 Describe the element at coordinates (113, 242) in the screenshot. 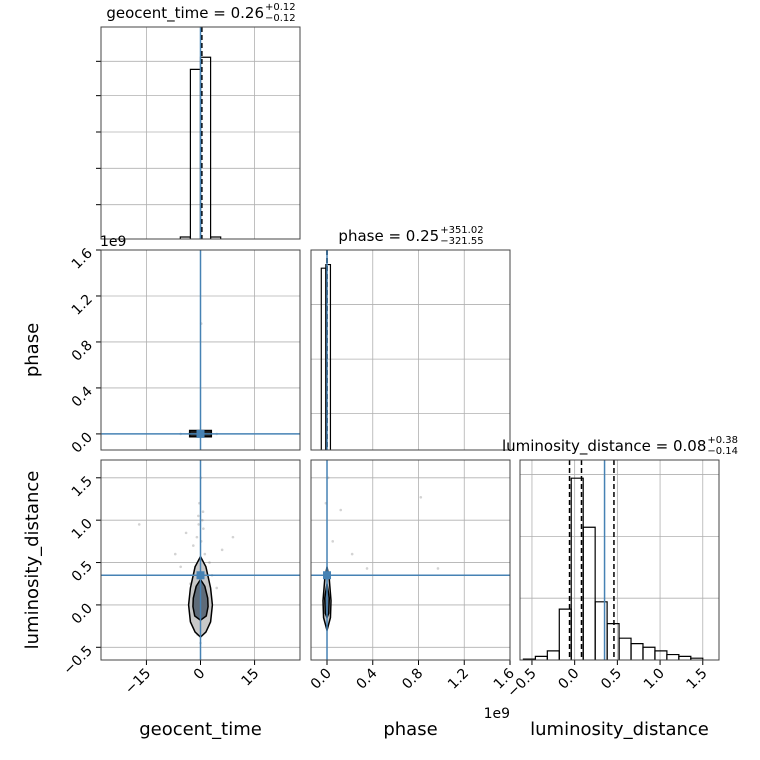

I see `y-offset: 1e9` at that location.